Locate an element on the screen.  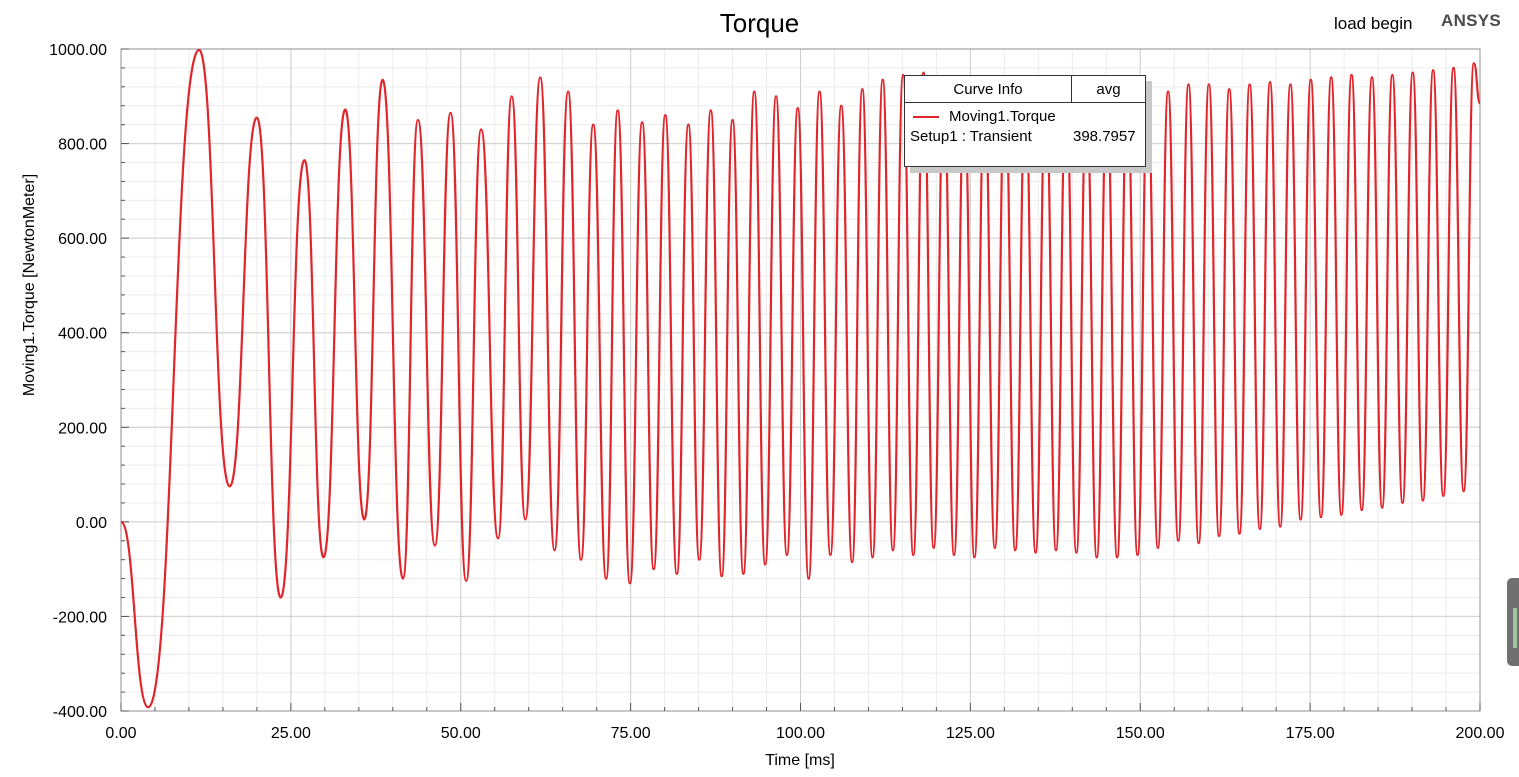
legend-column-divider is located at coordinates (1071, 89).